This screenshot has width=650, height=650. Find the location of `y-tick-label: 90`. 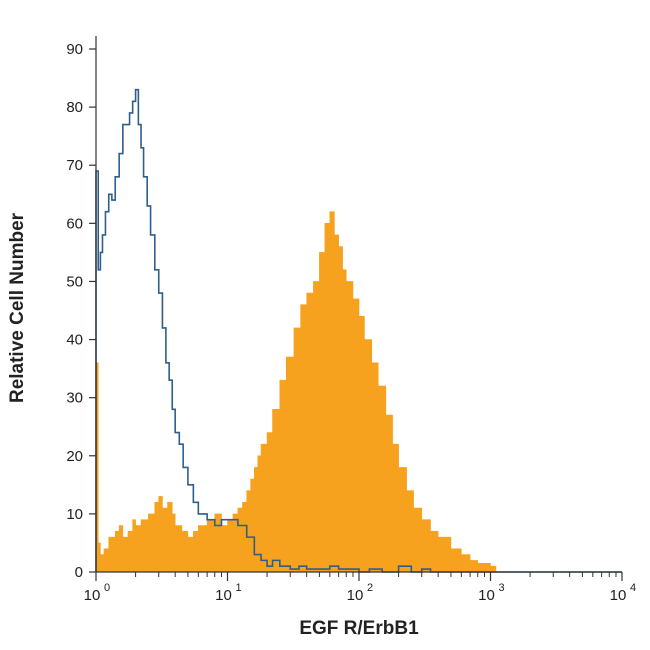

y-tick-label: 90 is located at coordinates (74, 49).